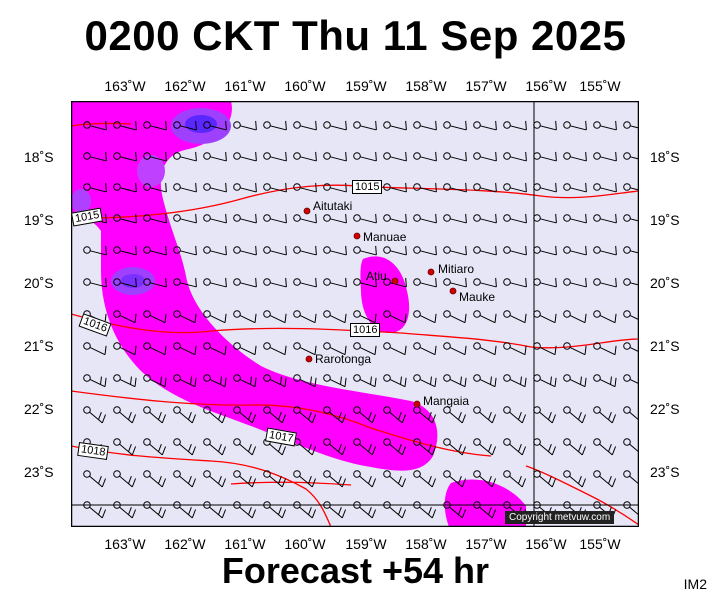 The height and width of the screenshot is (600, 711). I want to click on lat-label-left: 21˚S, so click(39, 346).